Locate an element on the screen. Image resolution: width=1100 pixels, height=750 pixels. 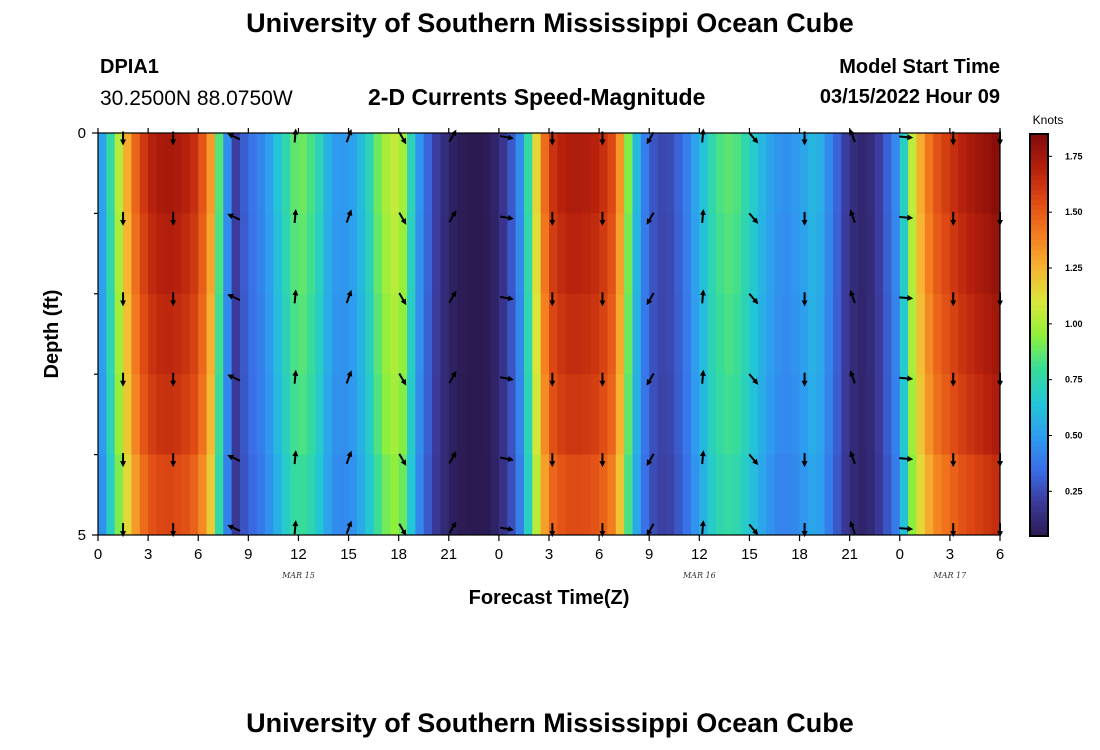
colorbar-gradient is located at coordinates (1039, 335).